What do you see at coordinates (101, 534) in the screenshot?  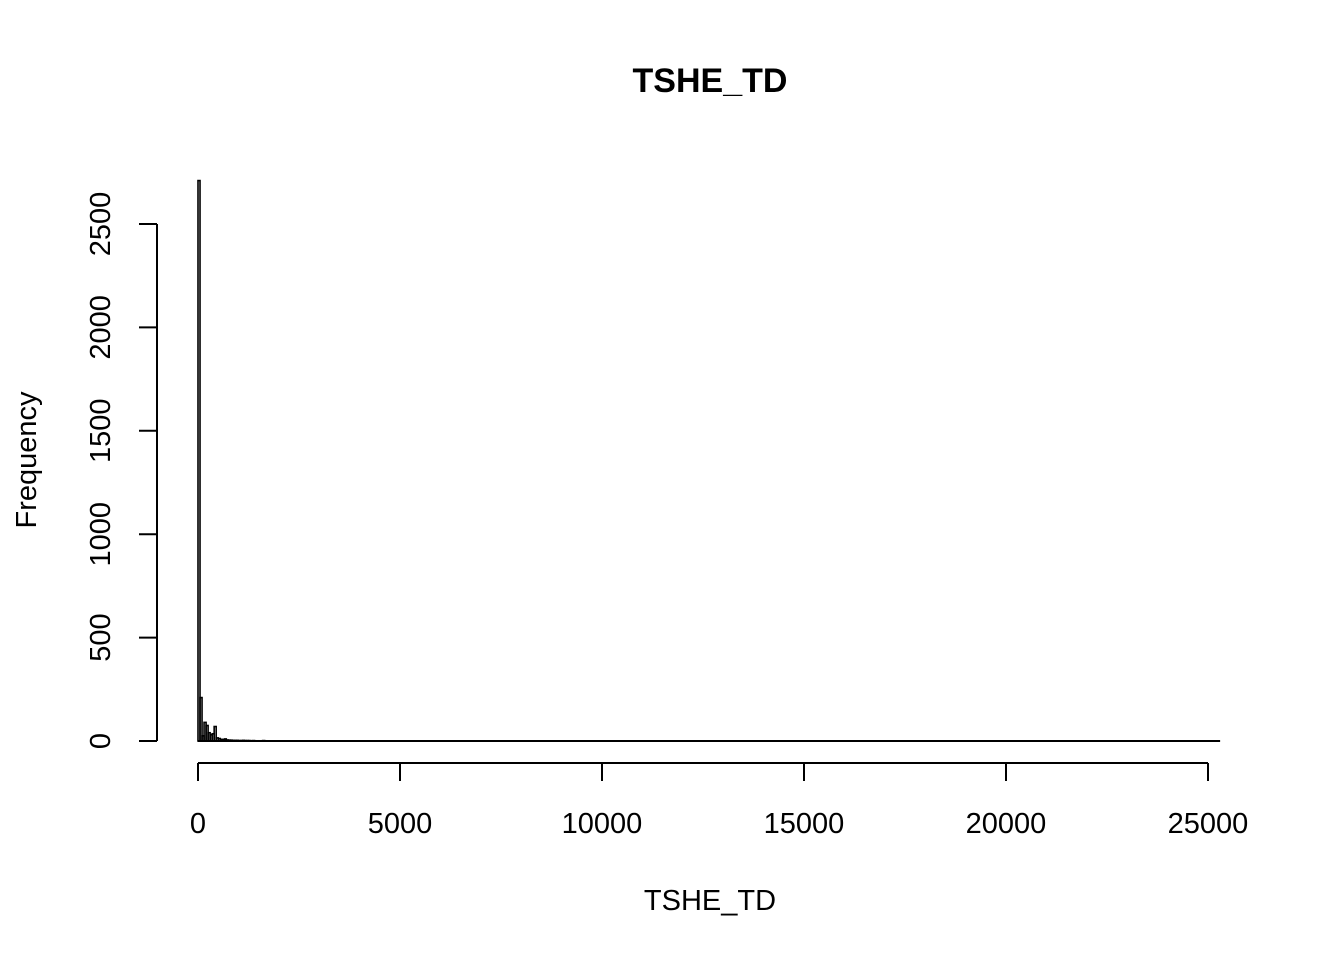 I see `y-tick-label: 1000` at bounding box center [101, 534].